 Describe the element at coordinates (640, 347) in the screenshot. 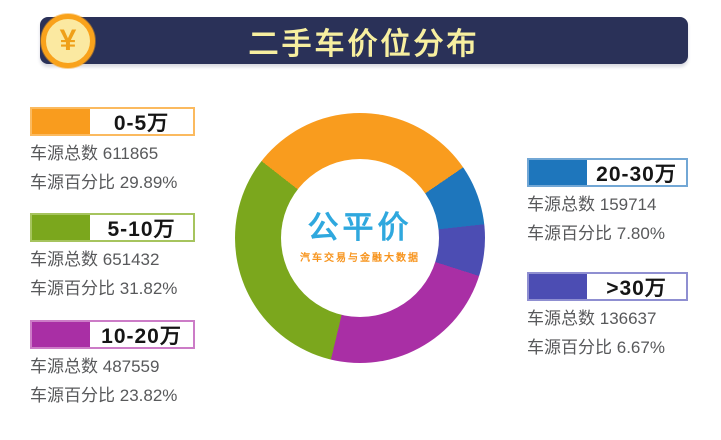

I see `percent-value: 6.67%` at that location.